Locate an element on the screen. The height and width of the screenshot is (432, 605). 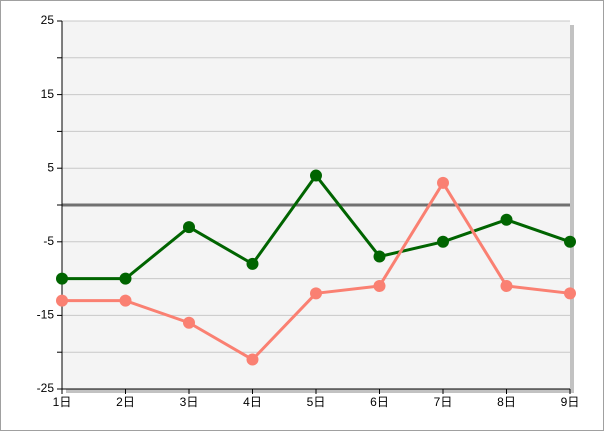
y-tick-label: 5 is located at coordinates (50, 167).